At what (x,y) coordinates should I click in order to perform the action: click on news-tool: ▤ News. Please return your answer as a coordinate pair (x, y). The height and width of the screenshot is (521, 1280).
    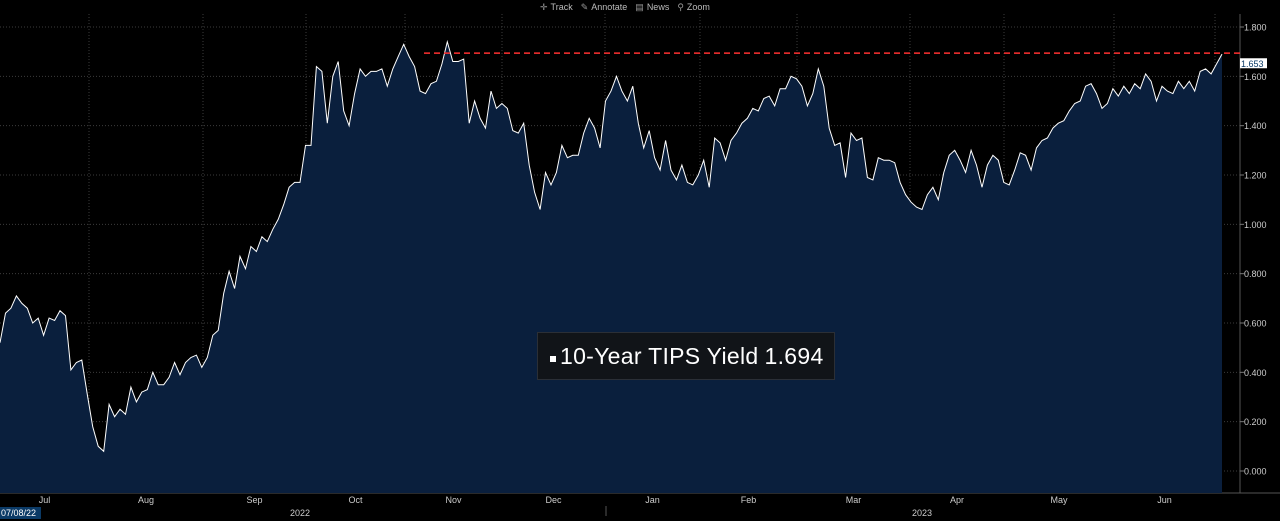
    Looking at the image, I should click on (652, 7).